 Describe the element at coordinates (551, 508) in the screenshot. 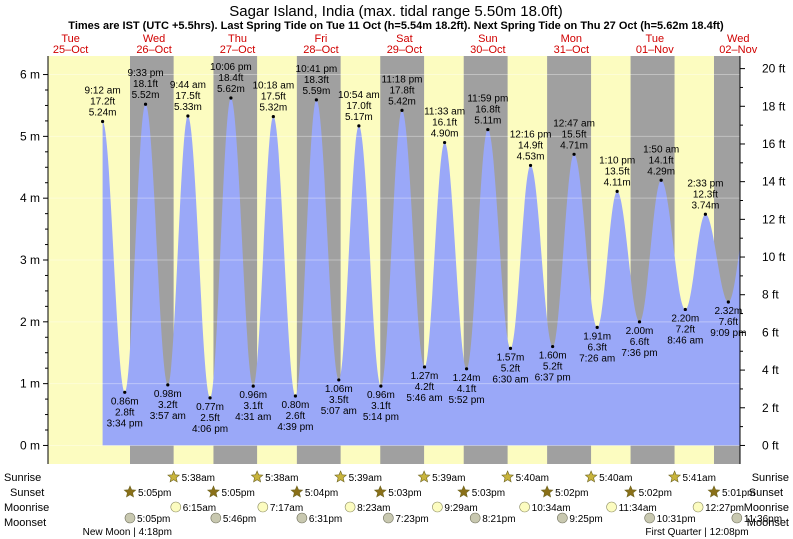

I see `moonrise-time: 10:34am` at that location.